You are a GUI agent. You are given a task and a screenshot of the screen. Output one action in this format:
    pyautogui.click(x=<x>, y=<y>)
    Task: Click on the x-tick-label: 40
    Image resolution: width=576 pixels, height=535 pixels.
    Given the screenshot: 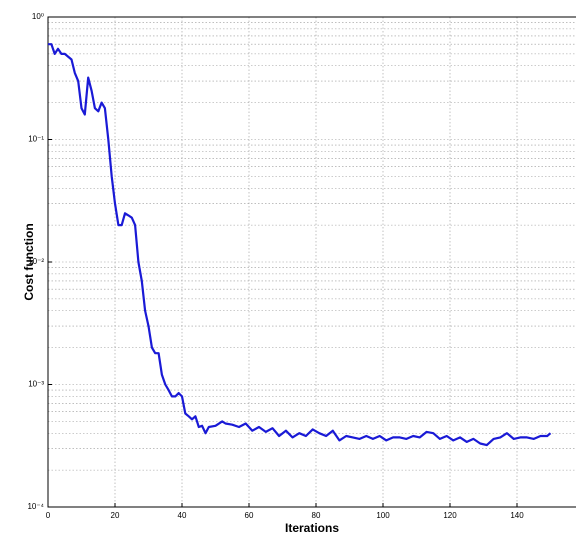 What is the action you would take?
    pyautogui.click(x=182, y=515)
    